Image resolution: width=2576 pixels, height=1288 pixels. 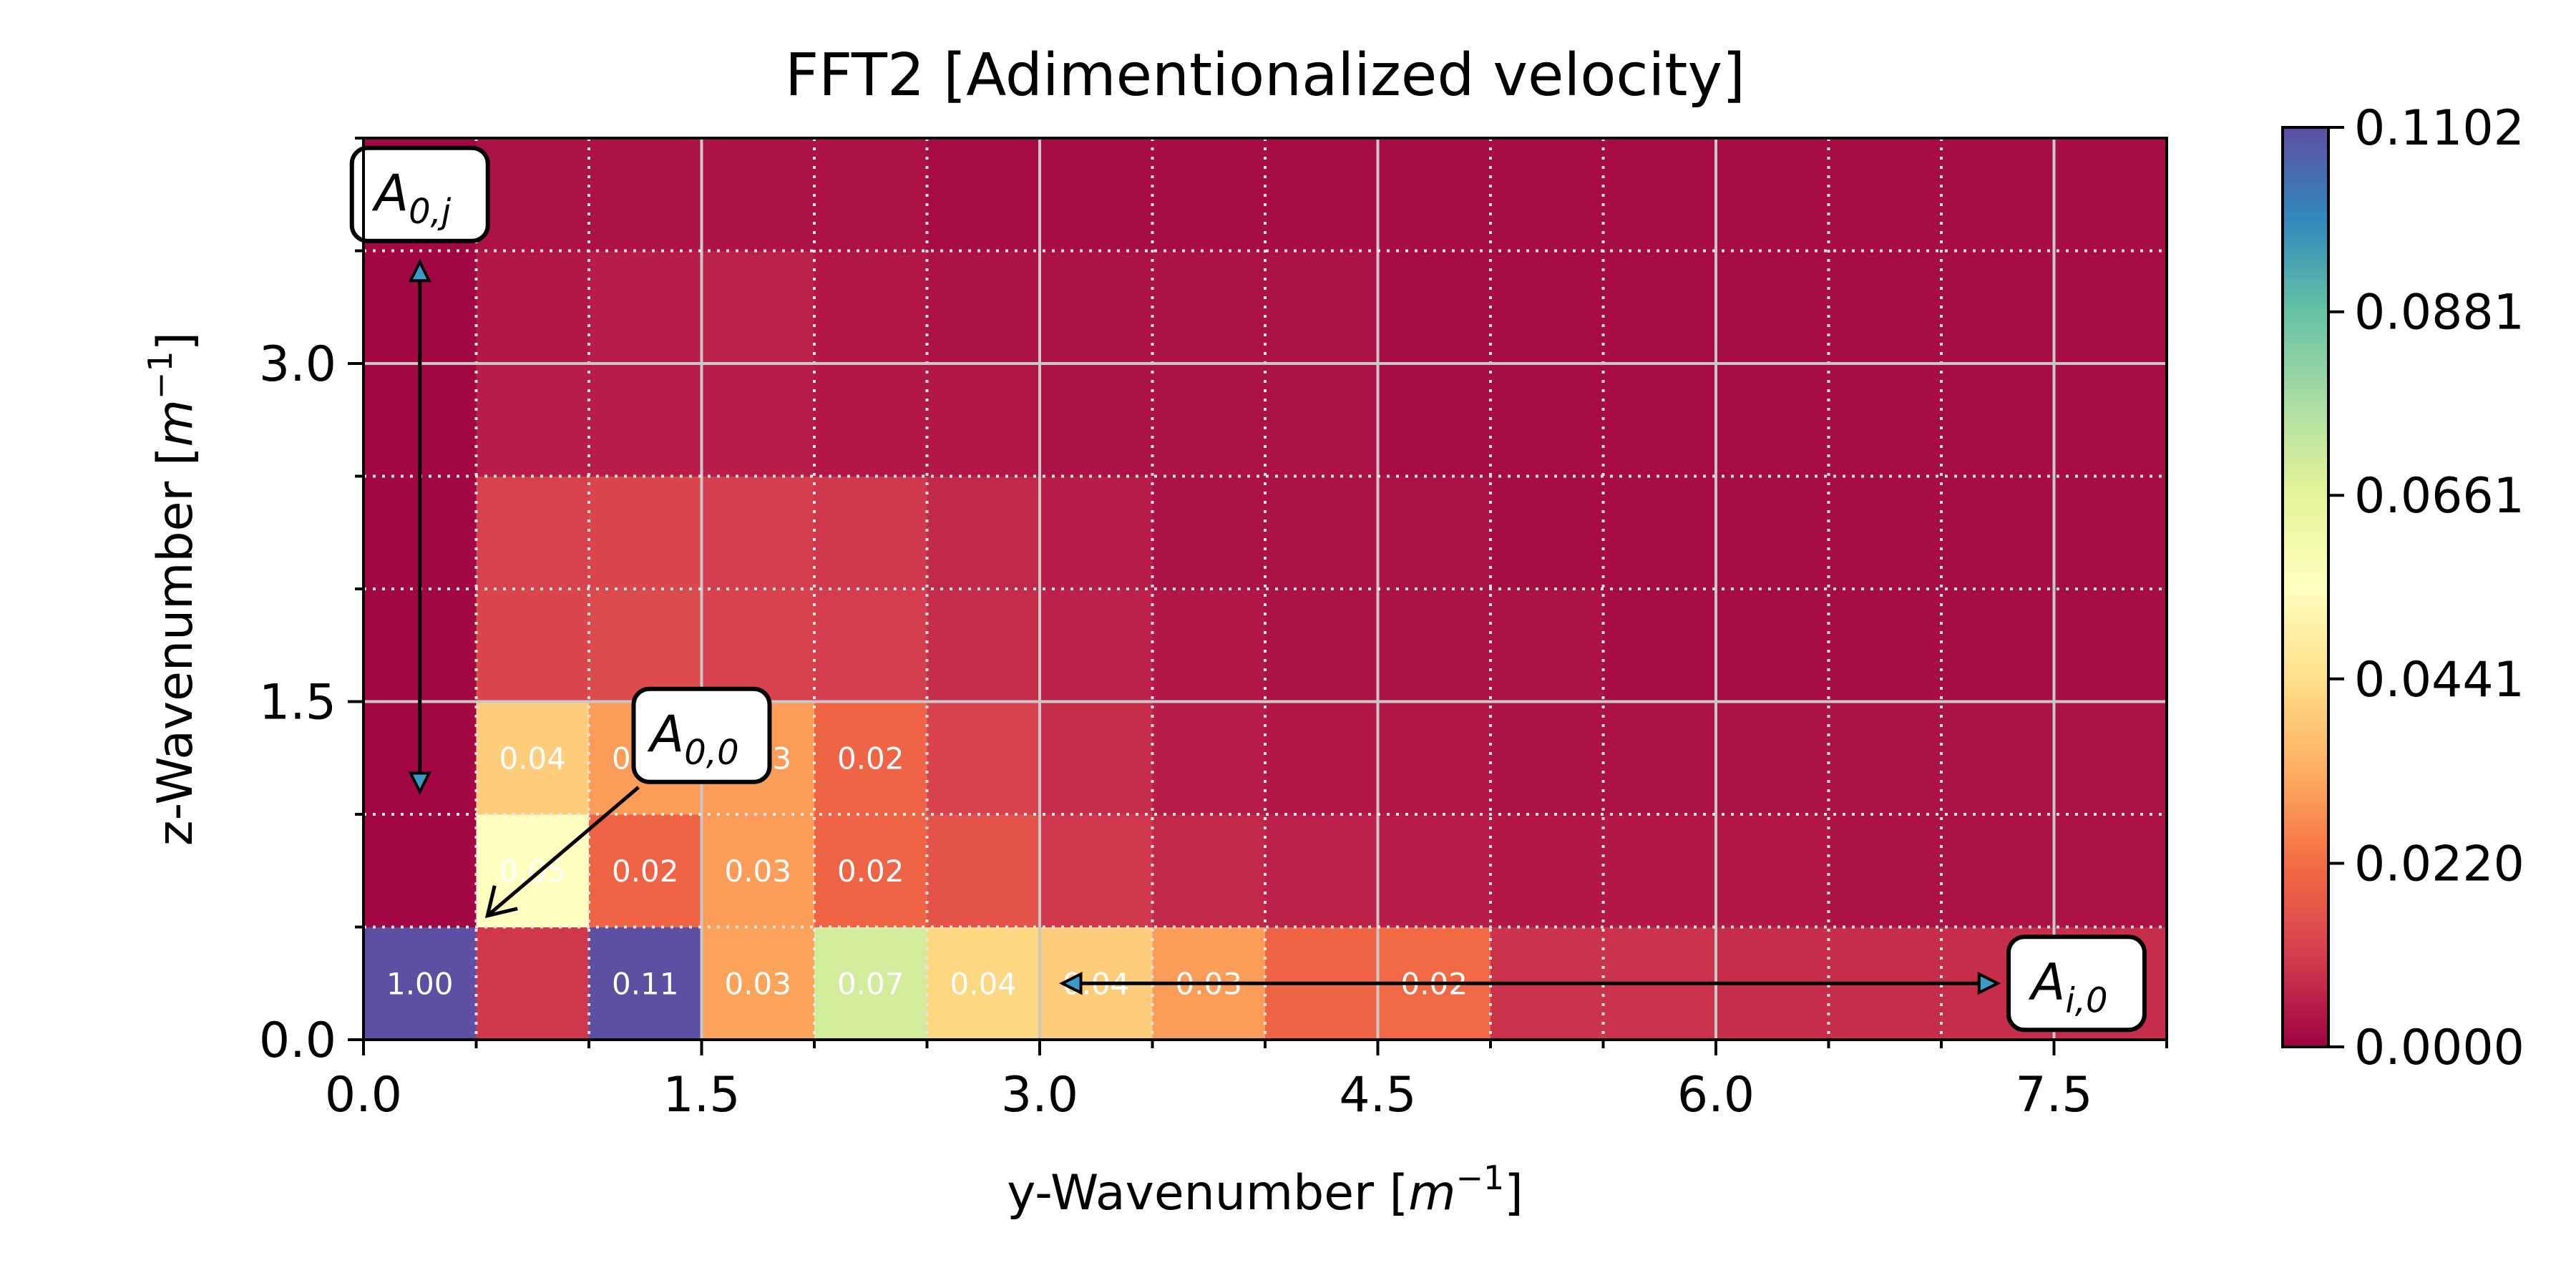 I want to click on x-tick-label: 7.5, so click(x=2053, y=1095).